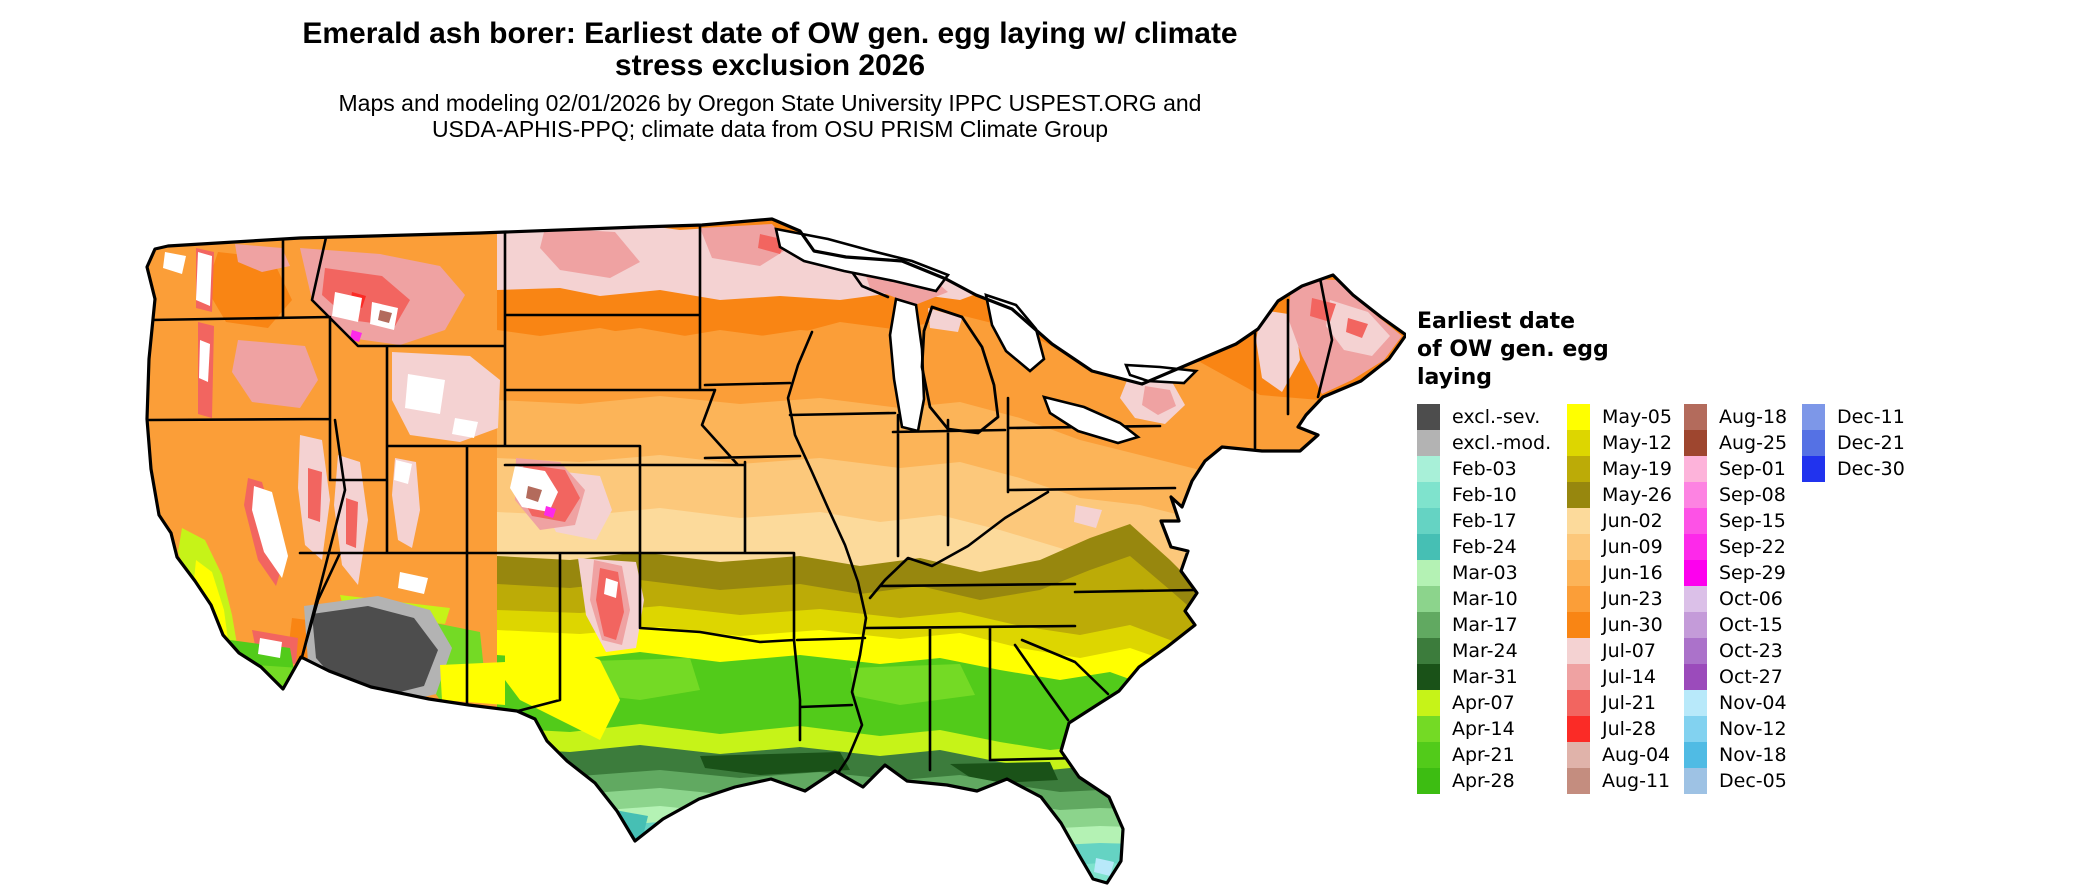  I want to click on legend-entry: Mar-10, so click(1484, 599).